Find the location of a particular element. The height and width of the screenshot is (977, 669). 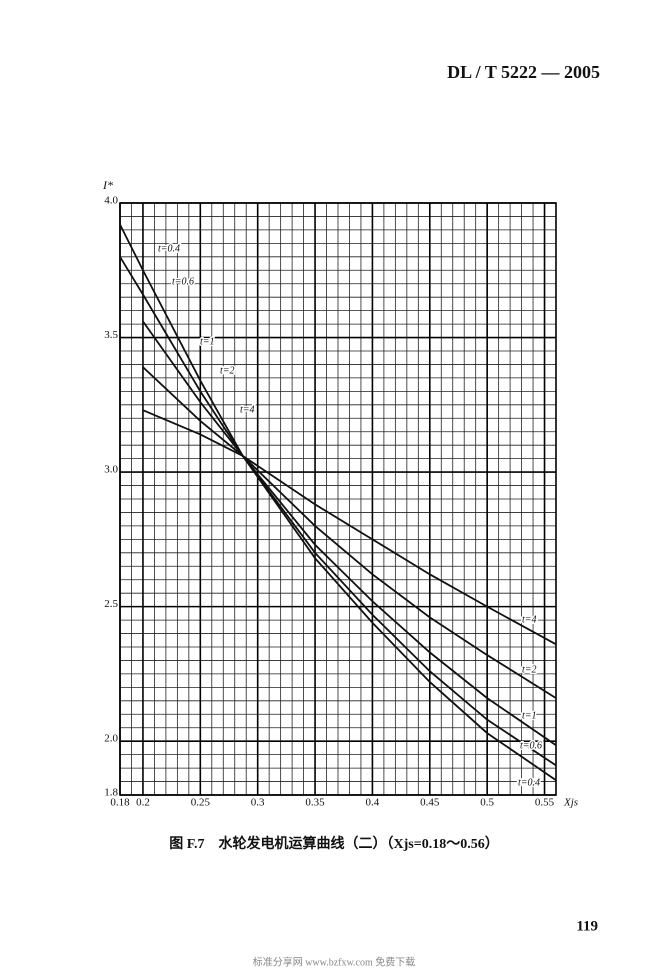

y-tick-label: 4.0 is located at coordinates (111, 201).